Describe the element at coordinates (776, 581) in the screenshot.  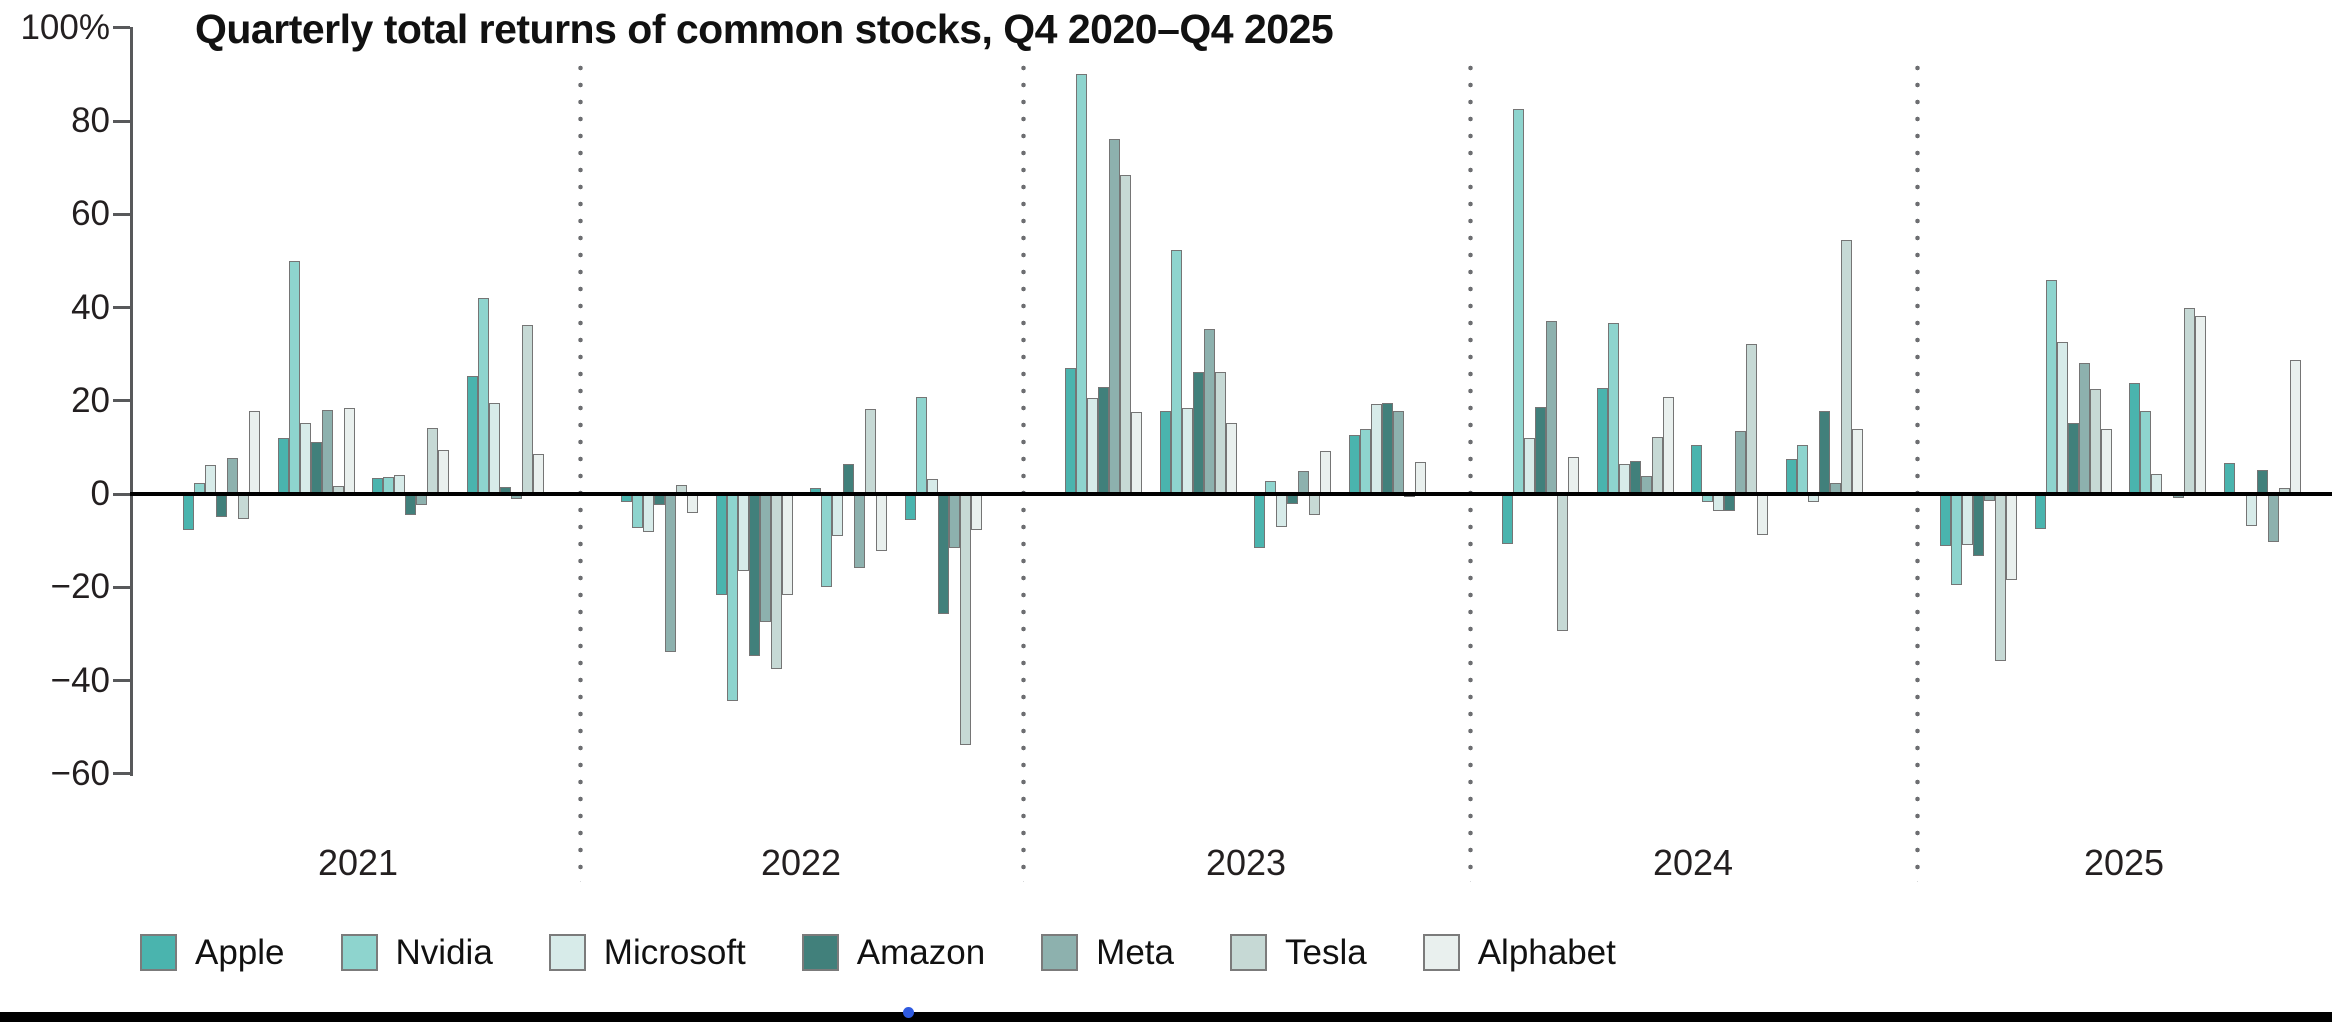
I see `bar-tesla-q2-2022` at that location.